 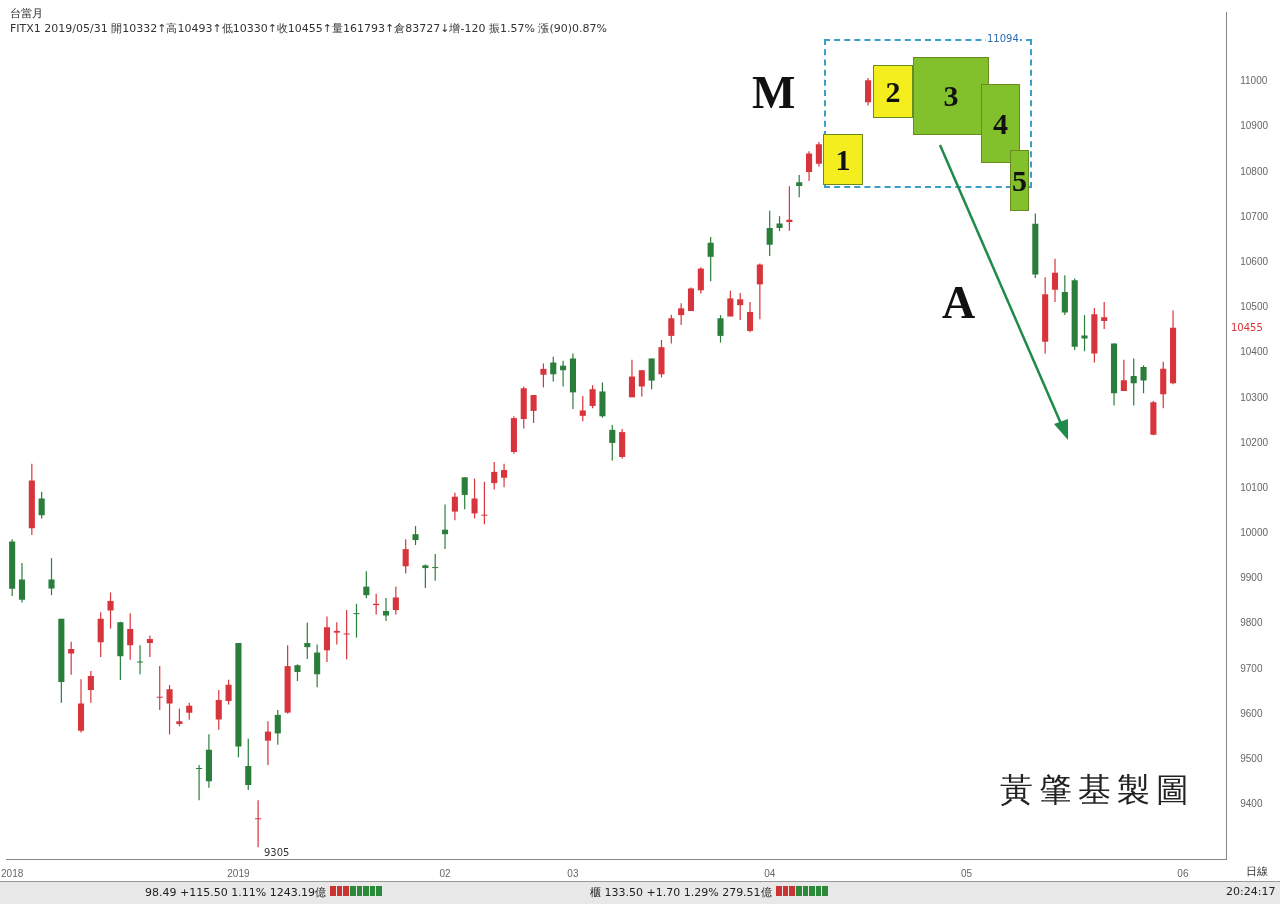 I want to click on x-tick-label: 03, so click(x=573, y=873).